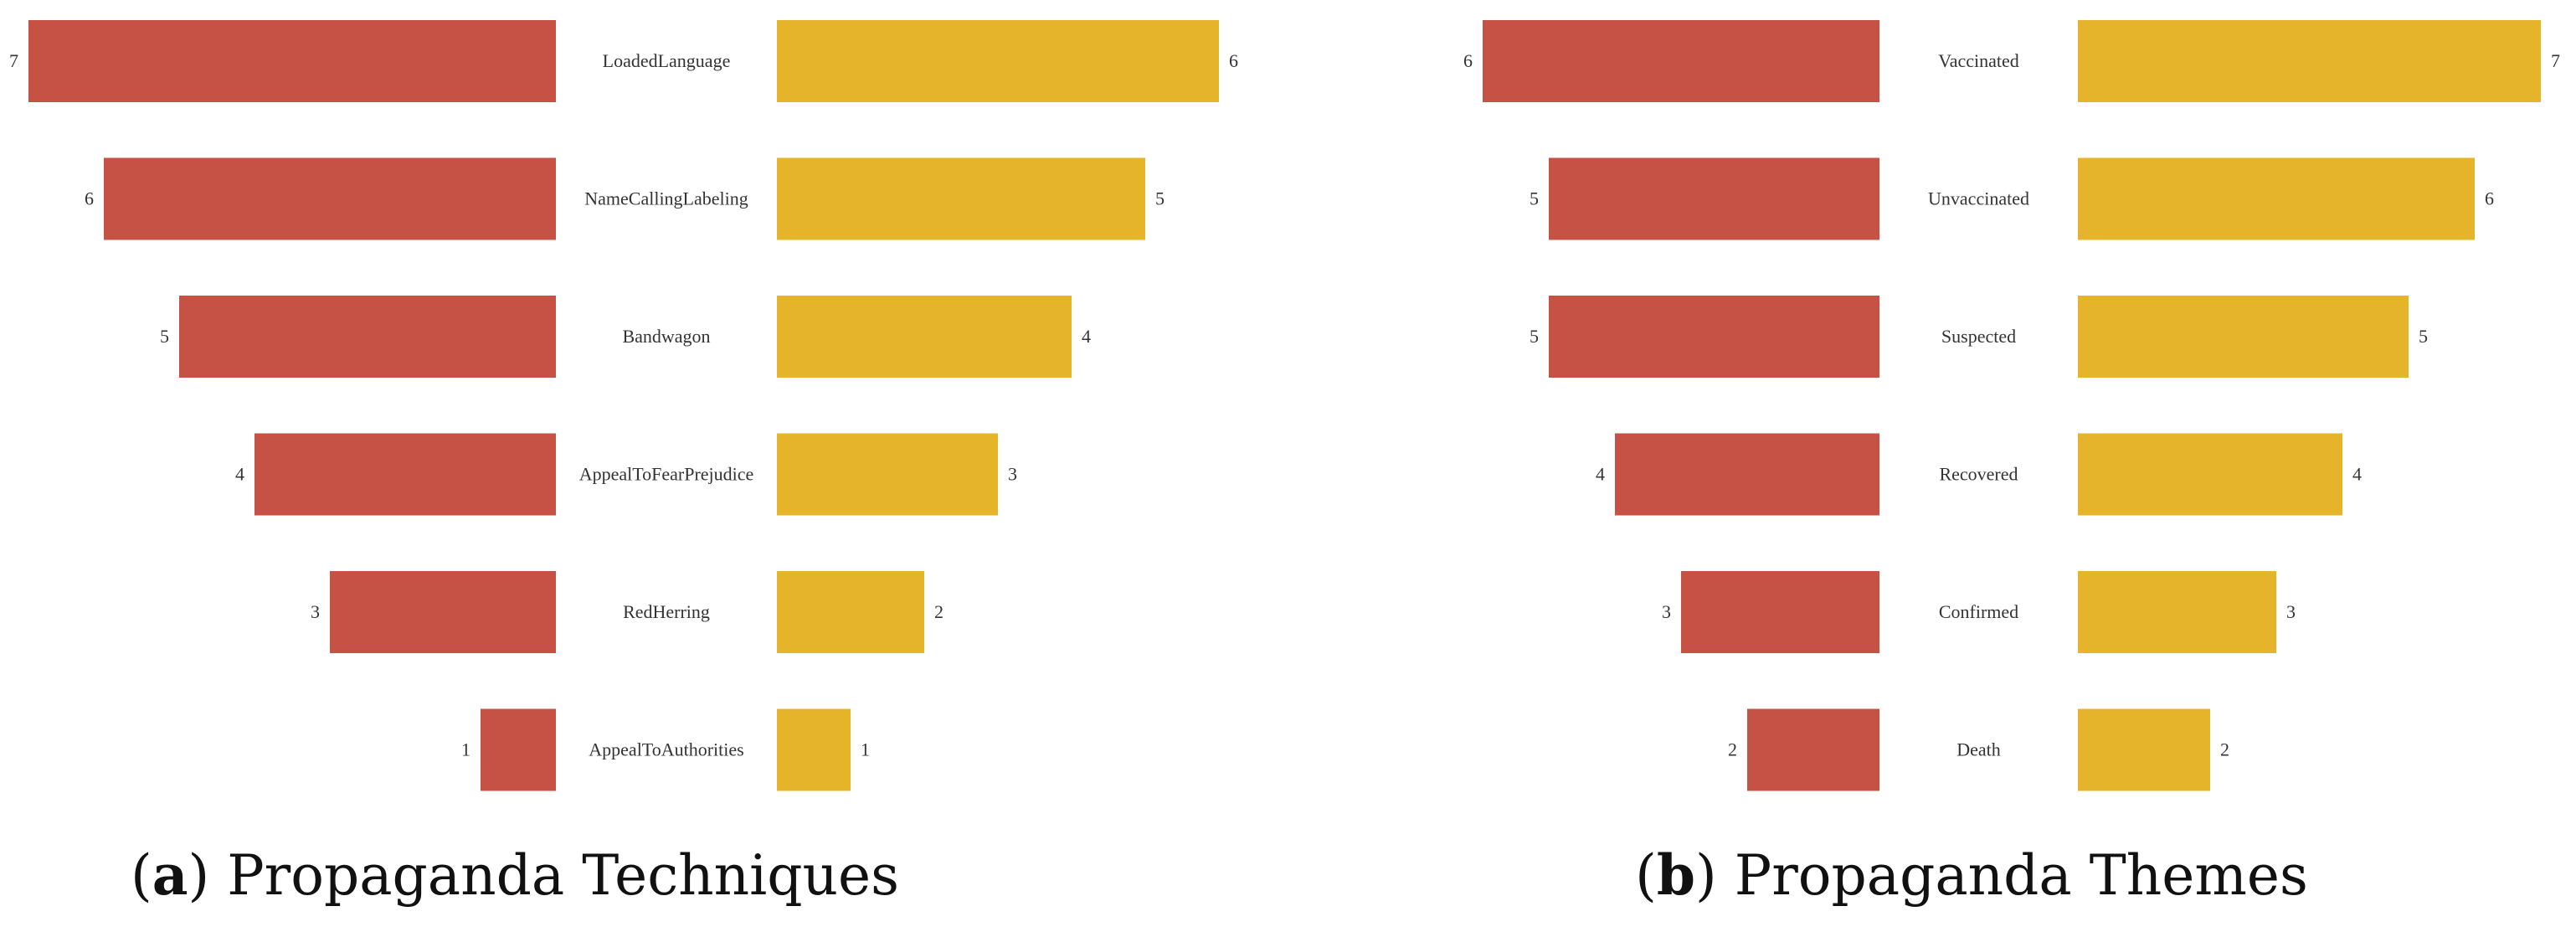 The height and width of the screenshot is (932, 2576). What do you see at coordinates (1972, 875) in the screenshot?
I see `caption-b: (b) Propaganda Themes` at bounding box center [1972, 875].